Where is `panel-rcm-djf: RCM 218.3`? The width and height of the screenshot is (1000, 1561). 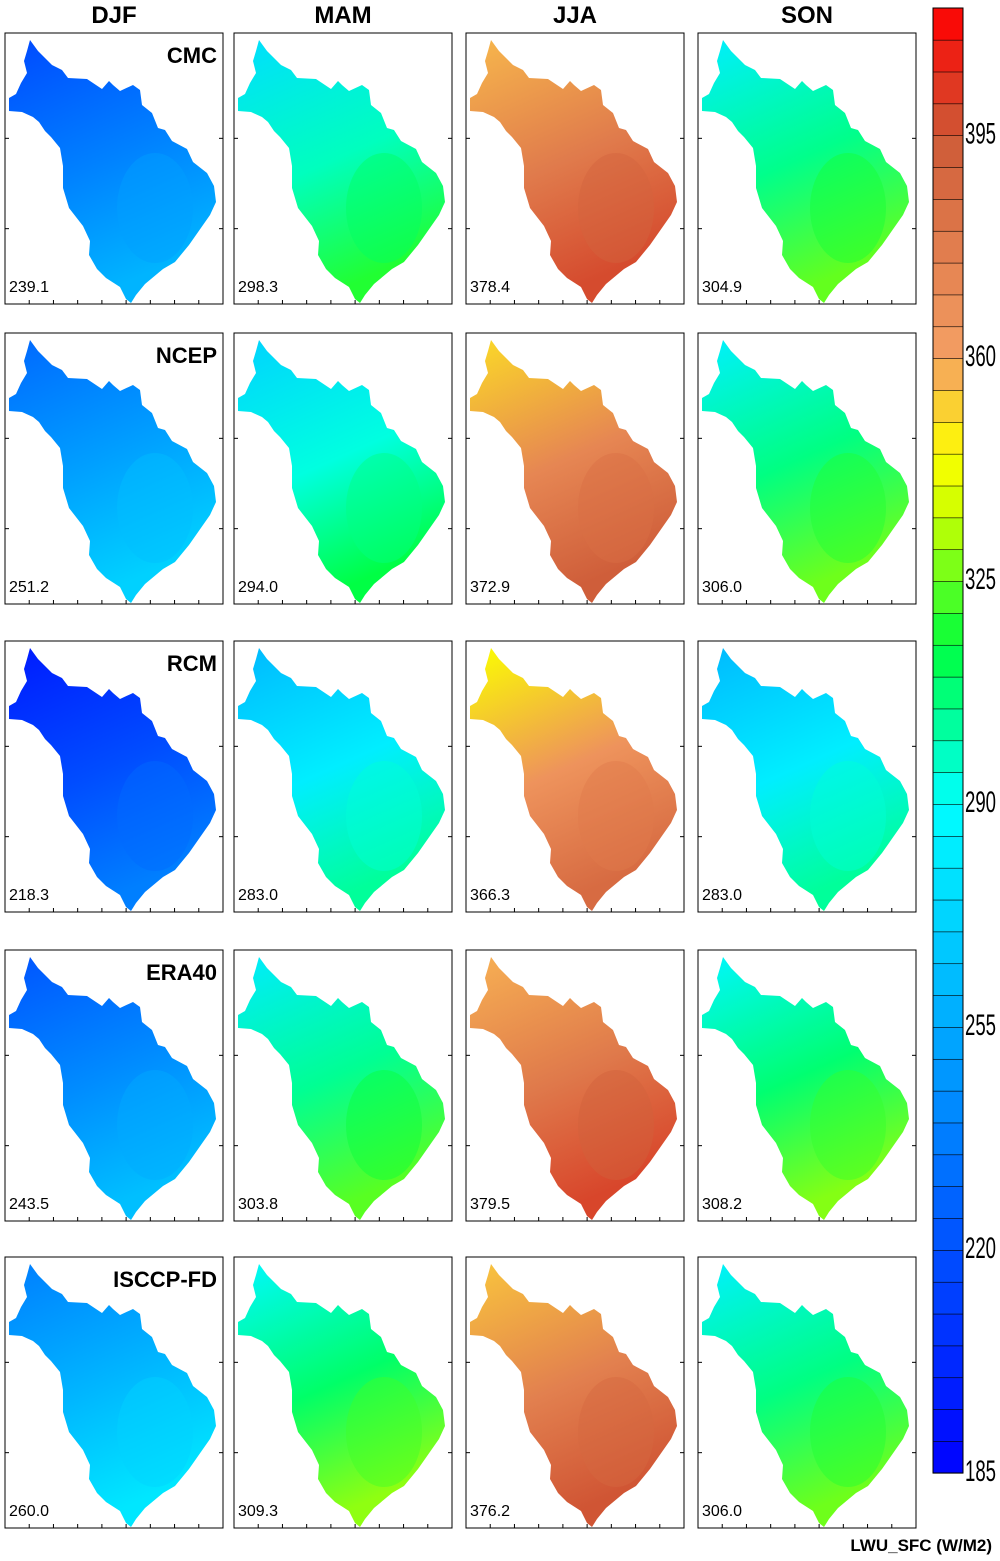 panel-rcm-djf: RCM 218.3 is located at coordinates (114, 776).